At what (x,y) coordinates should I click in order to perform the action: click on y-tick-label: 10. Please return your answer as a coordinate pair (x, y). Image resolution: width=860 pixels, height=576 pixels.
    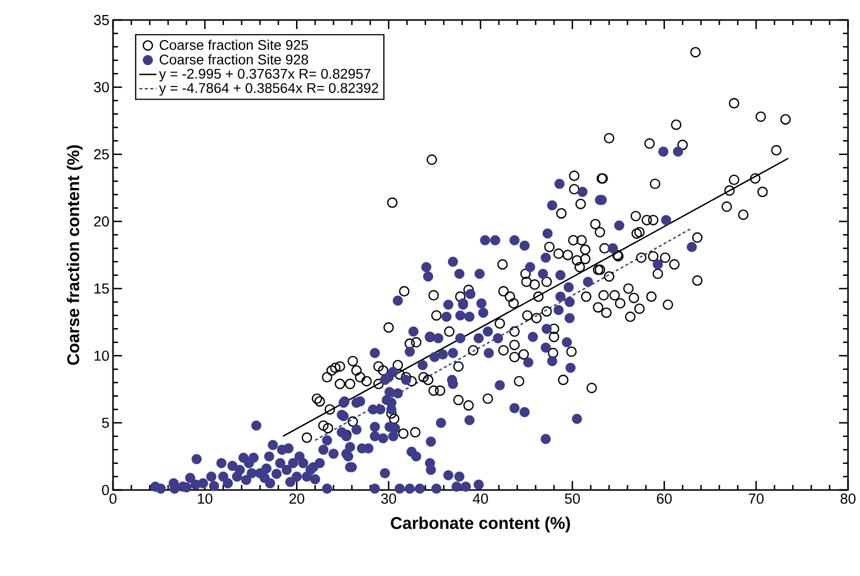
    Looking at the image, I should click on (101, 355).